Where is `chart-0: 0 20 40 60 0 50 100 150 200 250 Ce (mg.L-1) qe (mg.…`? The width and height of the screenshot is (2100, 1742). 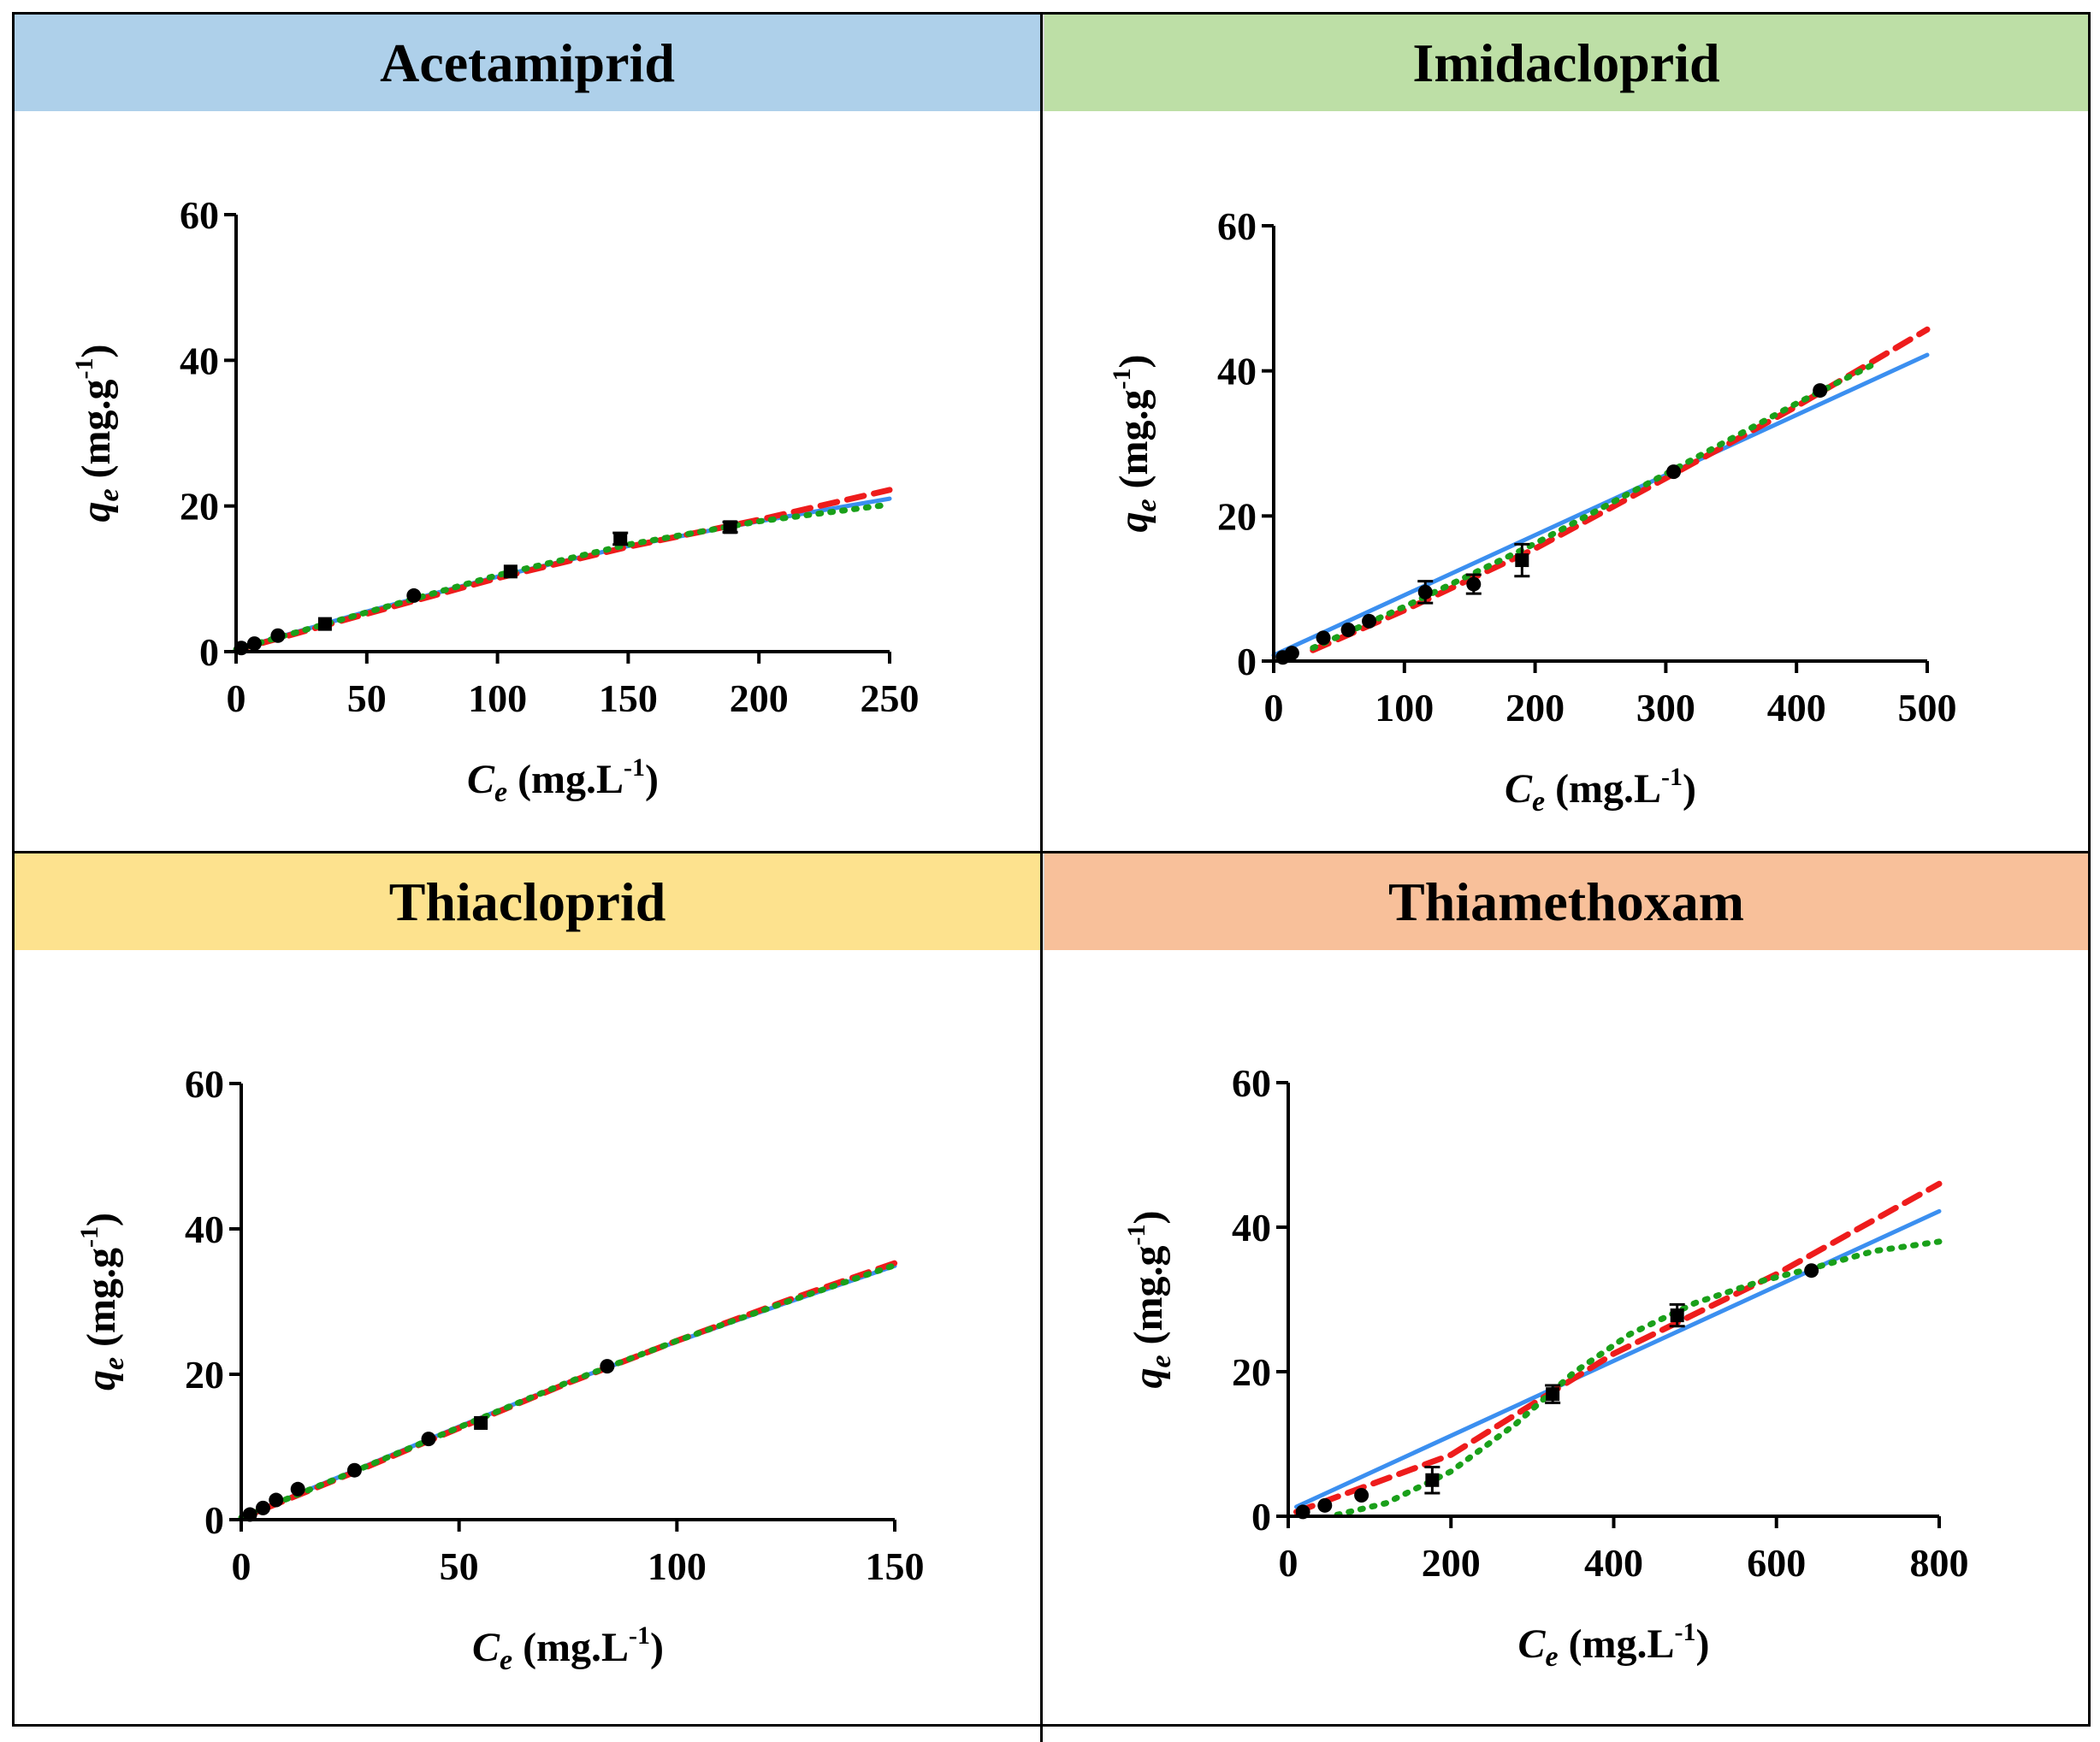
chart-0: 0 20 40 60 0 50 100 150 200 250 Ce (mg.L-1) qe (mg.… is located at coordinates (495, 500).